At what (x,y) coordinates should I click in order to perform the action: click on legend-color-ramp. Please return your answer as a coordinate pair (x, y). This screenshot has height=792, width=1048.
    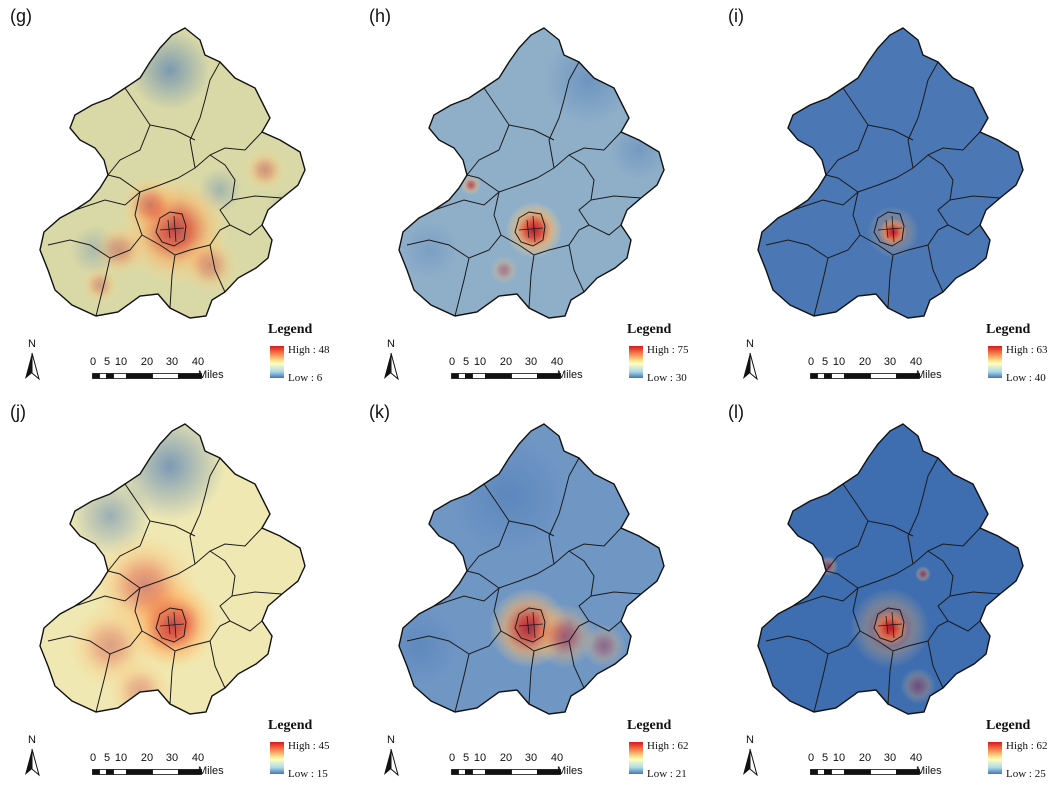
    Looking at the image, I should click on (995, 758).